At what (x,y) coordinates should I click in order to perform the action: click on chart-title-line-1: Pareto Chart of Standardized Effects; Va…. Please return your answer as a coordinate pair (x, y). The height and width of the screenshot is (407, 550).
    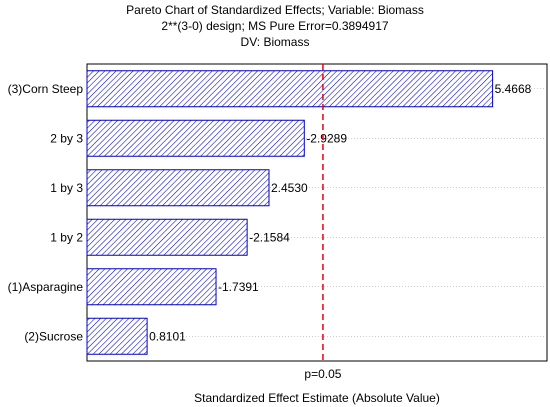
    Looking at the image, I should click on (275, 10).